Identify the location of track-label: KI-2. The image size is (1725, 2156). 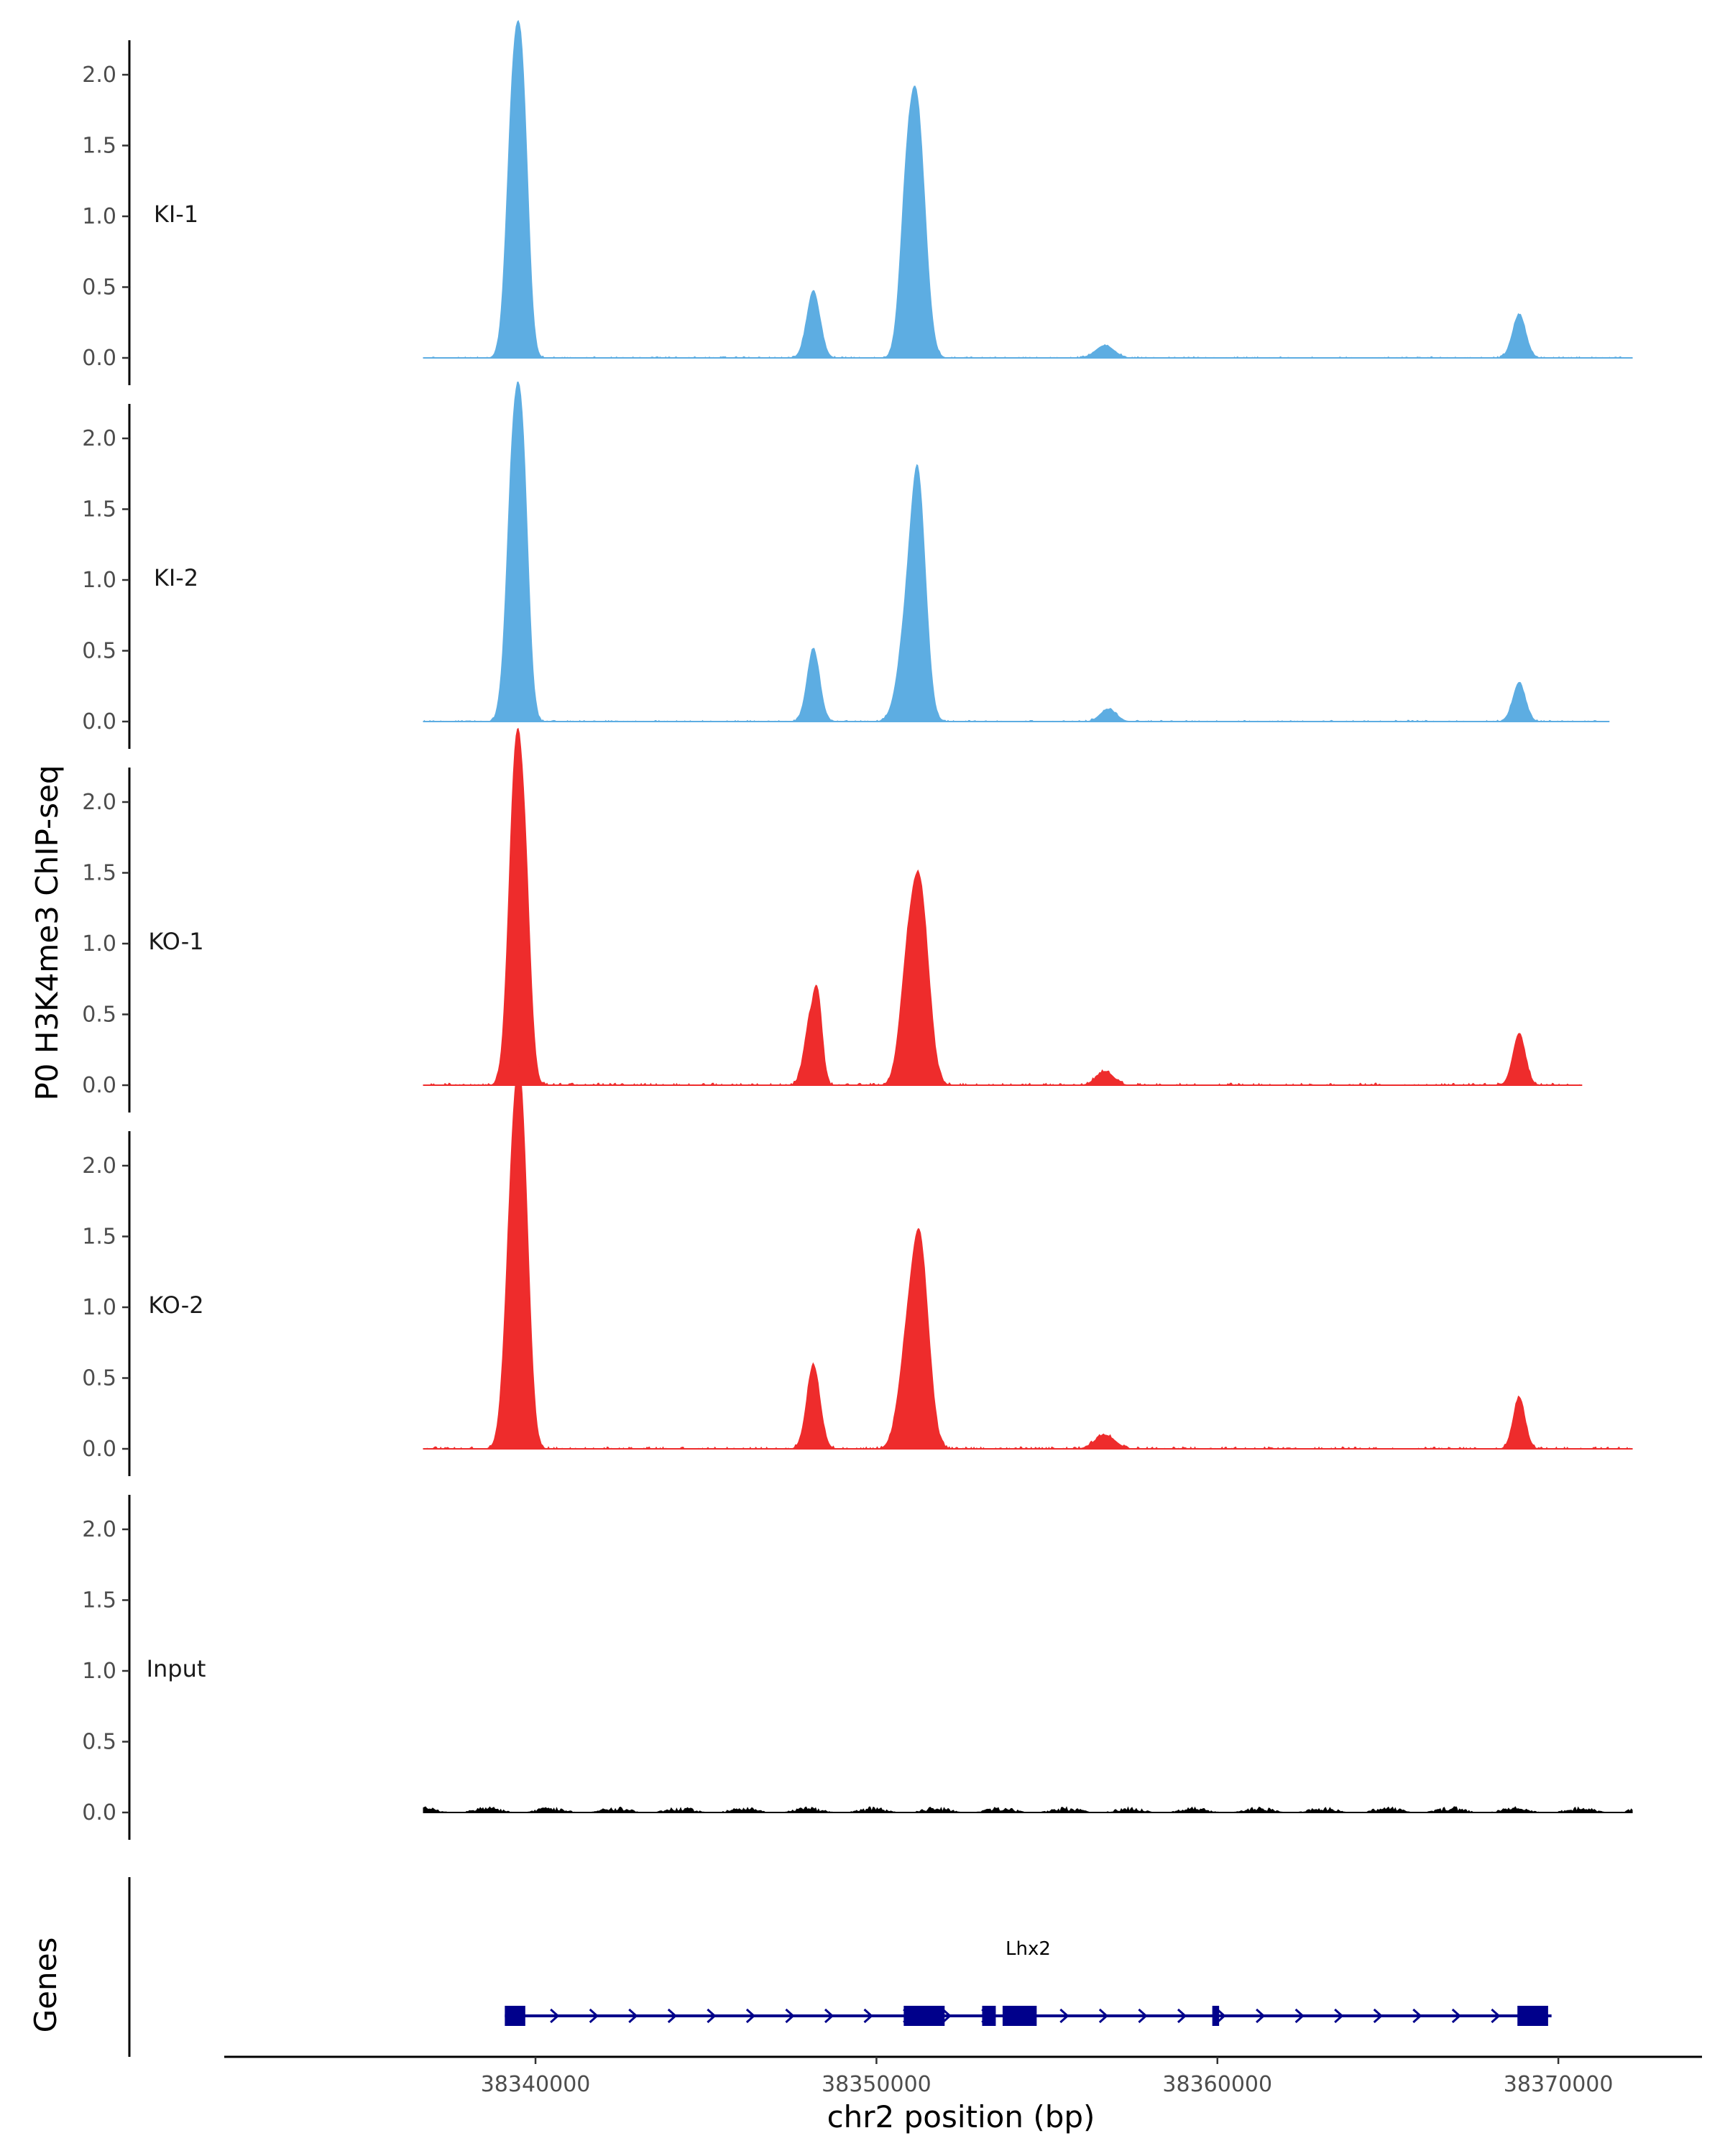
(176, 577).